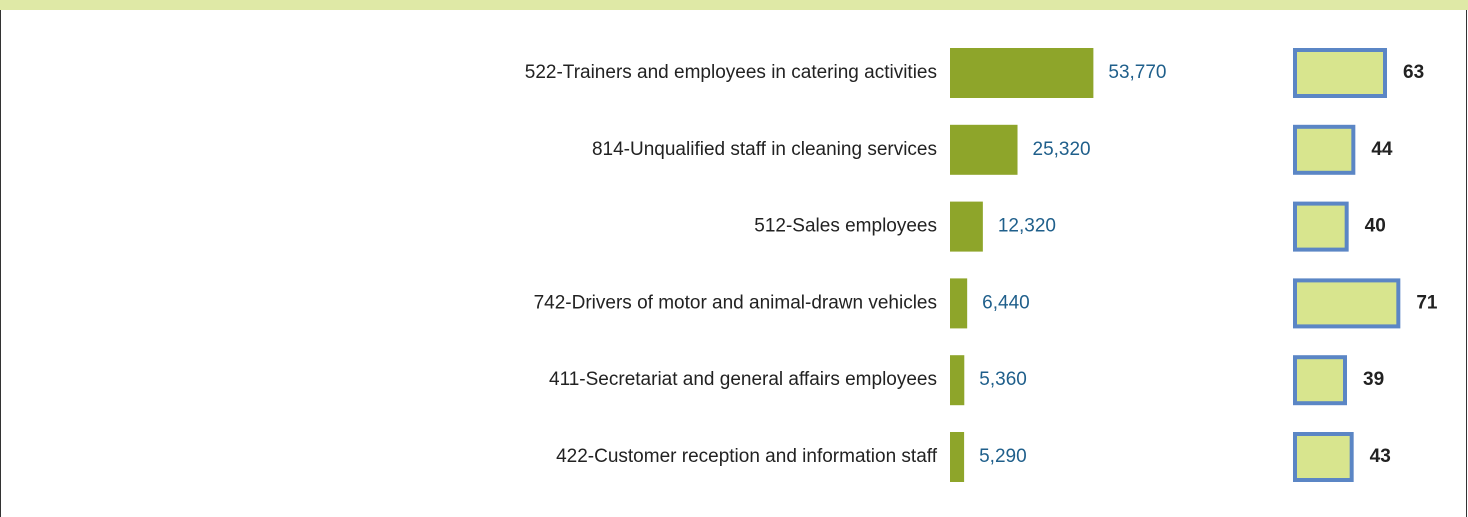  What do you see at coordinates (1380, 456) in the screenshot?
I see `value-label: 43` at bounding box center [1380, 456].